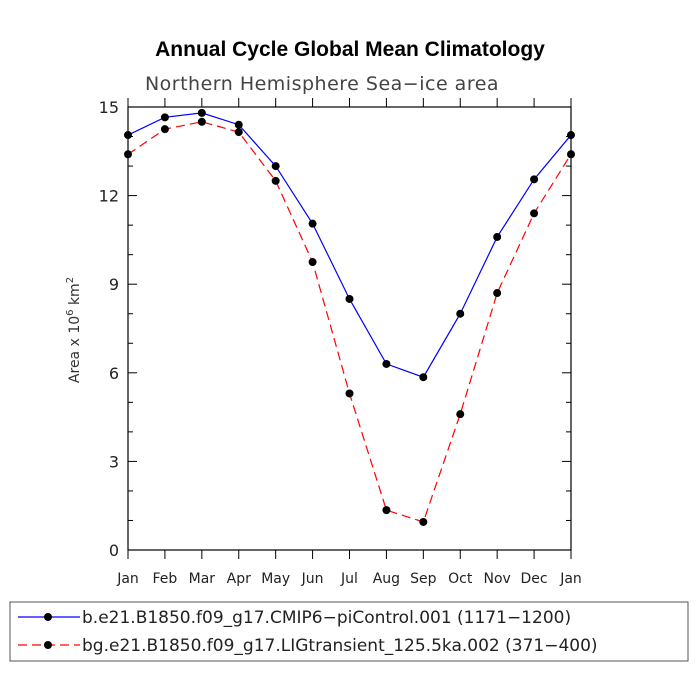 Image resolution: width=700 pixels, height=700 pixels. I want to click on y-tick-label: 9, so click(114, 284).